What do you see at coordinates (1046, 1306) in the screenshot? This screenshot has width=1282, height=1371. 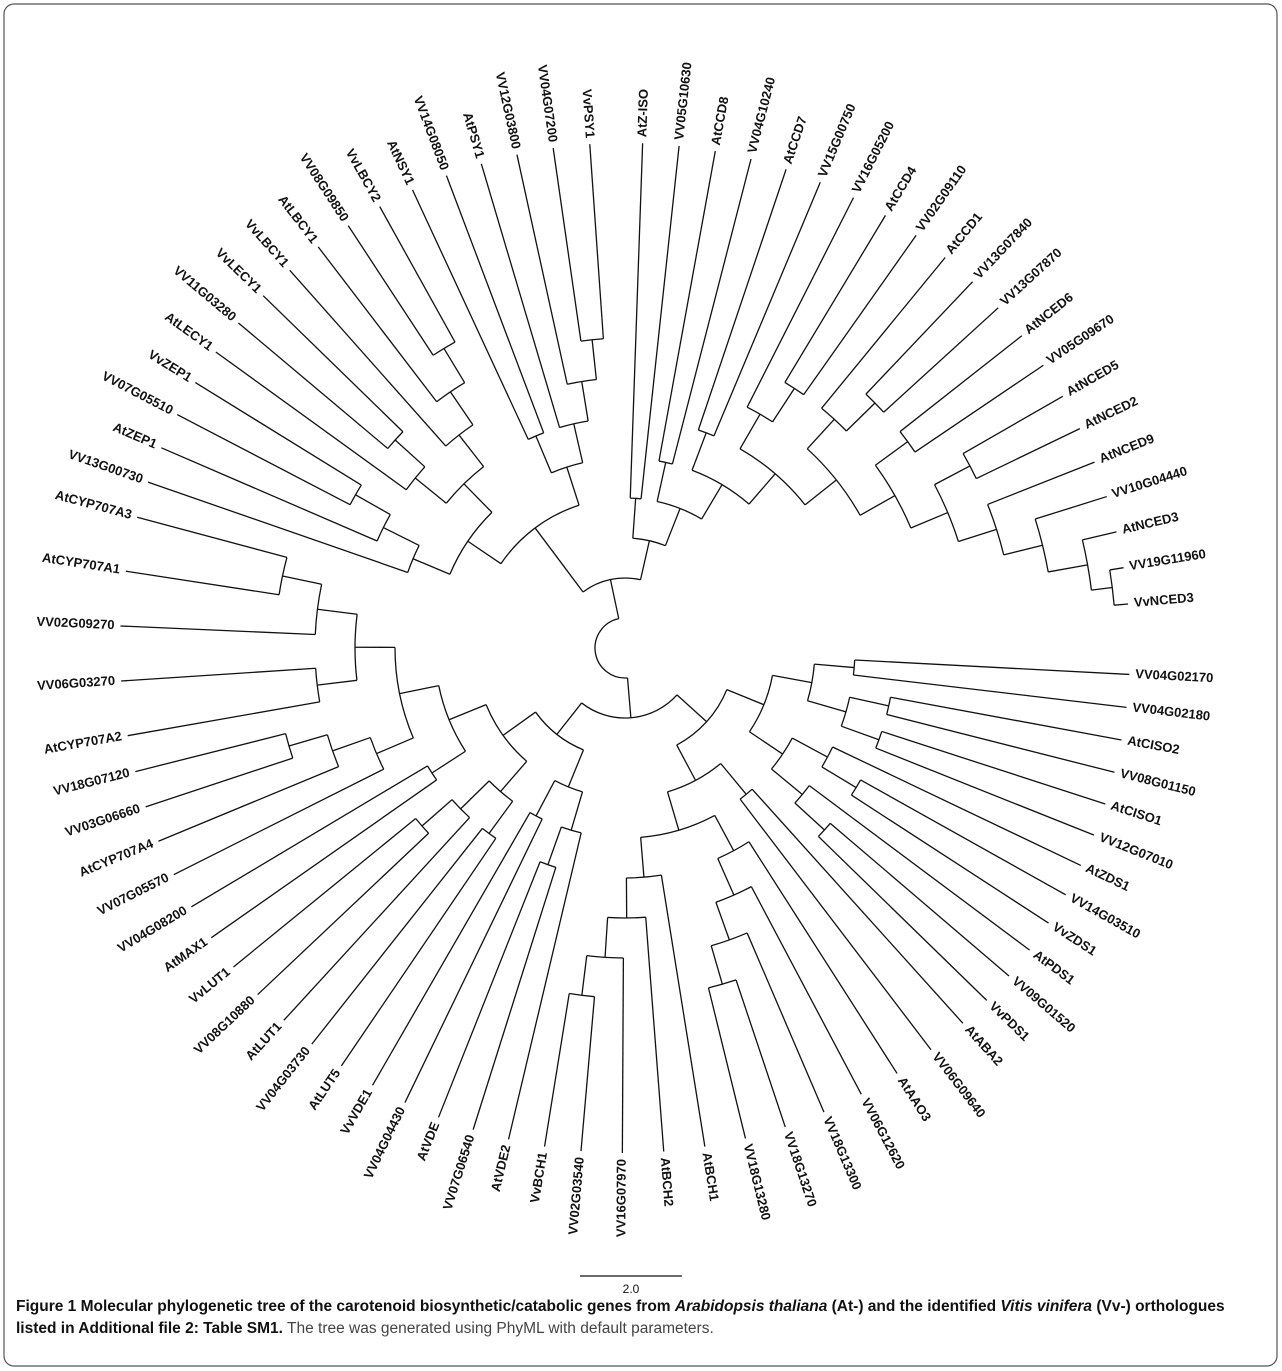 I see `caption-italic: Vitis vinifera` at bounding box center [1046, 1306].